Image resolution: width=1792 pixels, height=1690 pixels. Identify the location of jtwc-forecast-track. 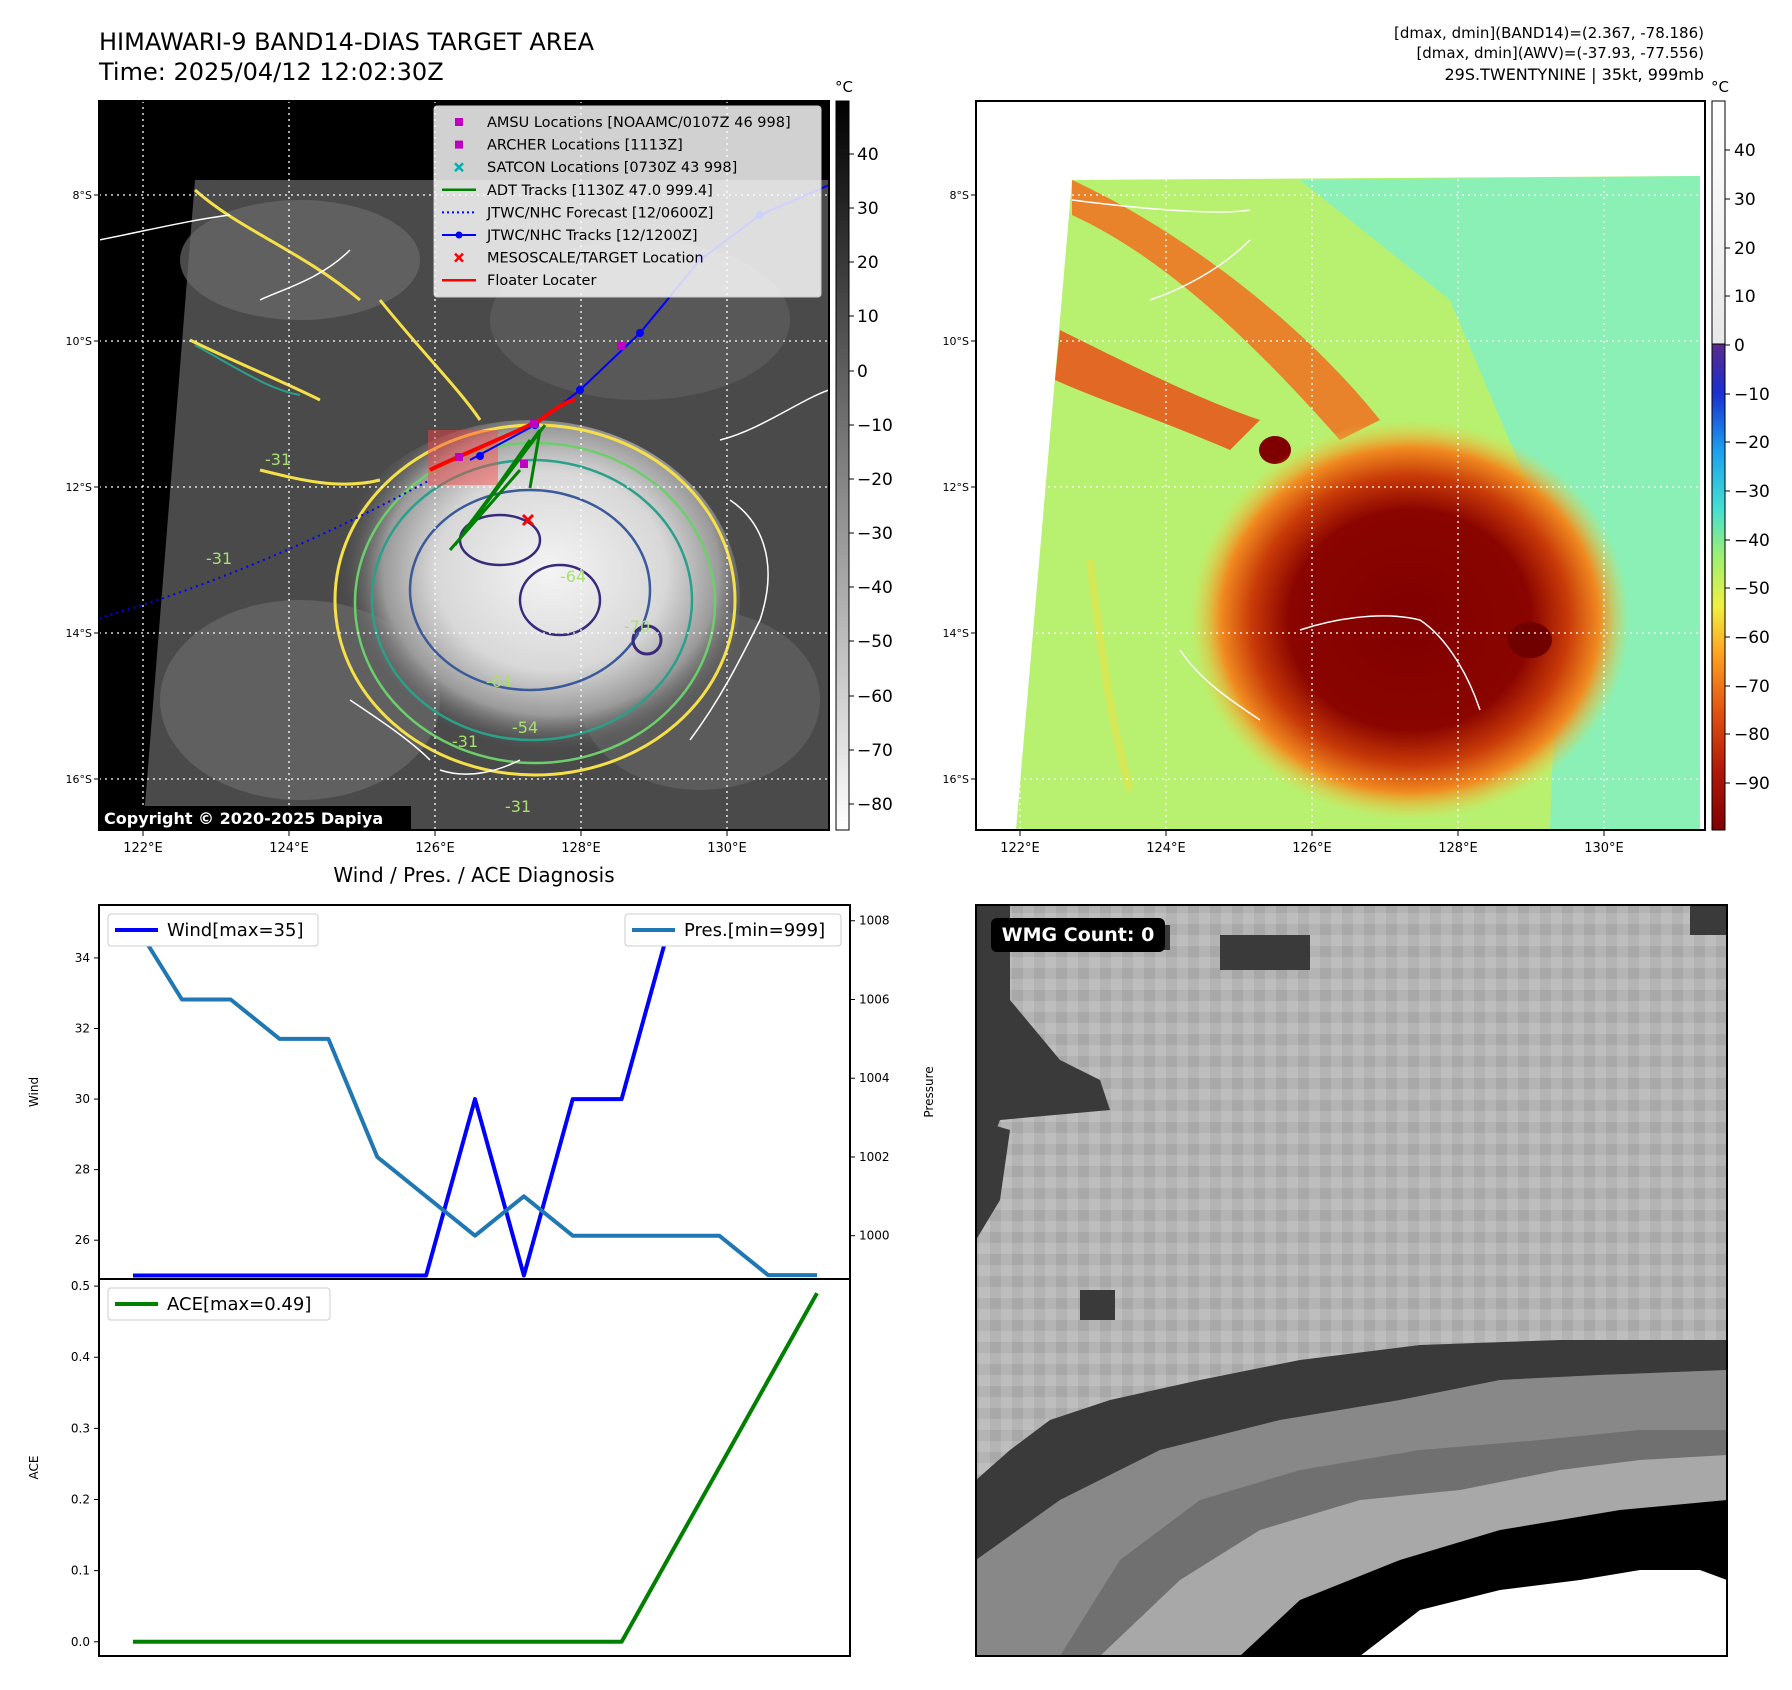
(265, 549).